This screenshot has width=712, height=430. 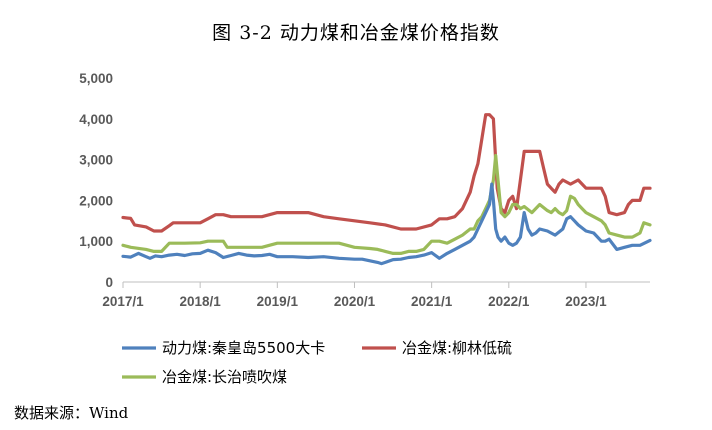 I want to click on x-tick-label: 2023/1, so click(x=586, y=301).